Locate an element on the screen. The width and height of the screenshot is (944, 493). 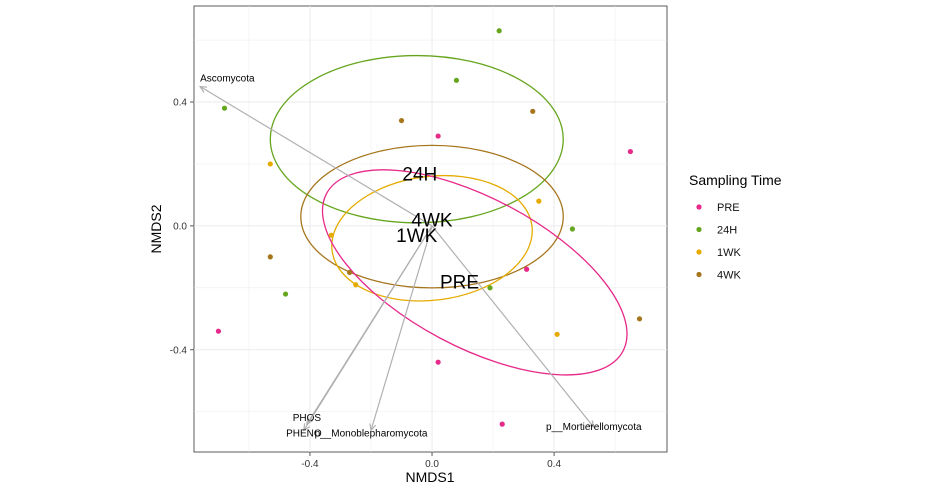
legend-label-pre: PRE is located at coordinates (728, 208).